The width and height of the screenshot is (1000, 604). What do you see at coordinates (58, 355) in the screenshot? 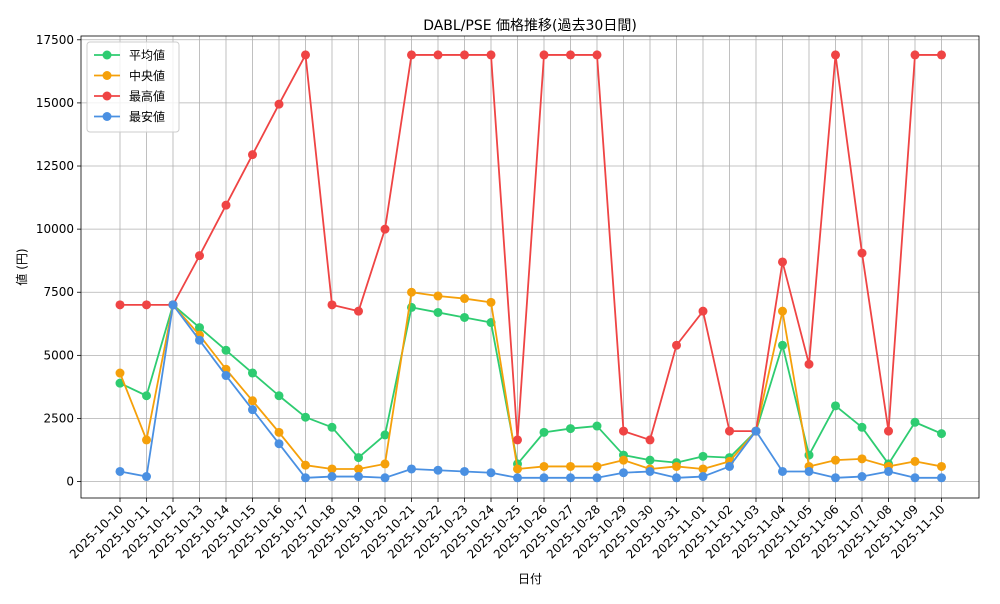
I see `y-tick-label: 5000` at bounding box center [58, 355].